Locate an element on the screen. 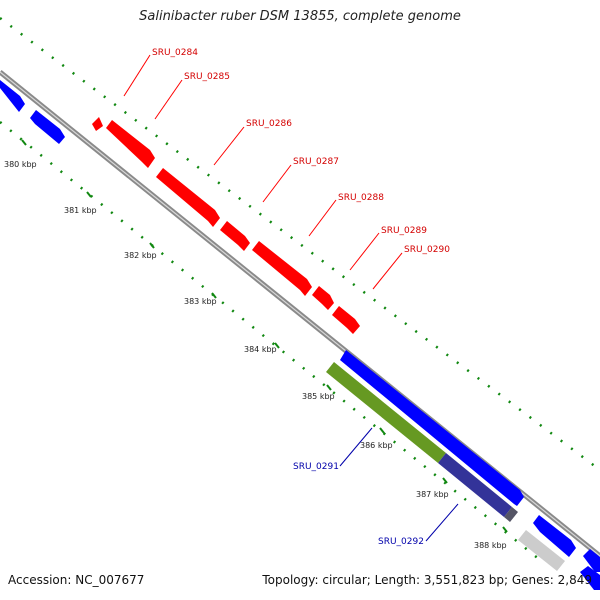  tick-label: 381 kbp is located at coordinates (80, 210).